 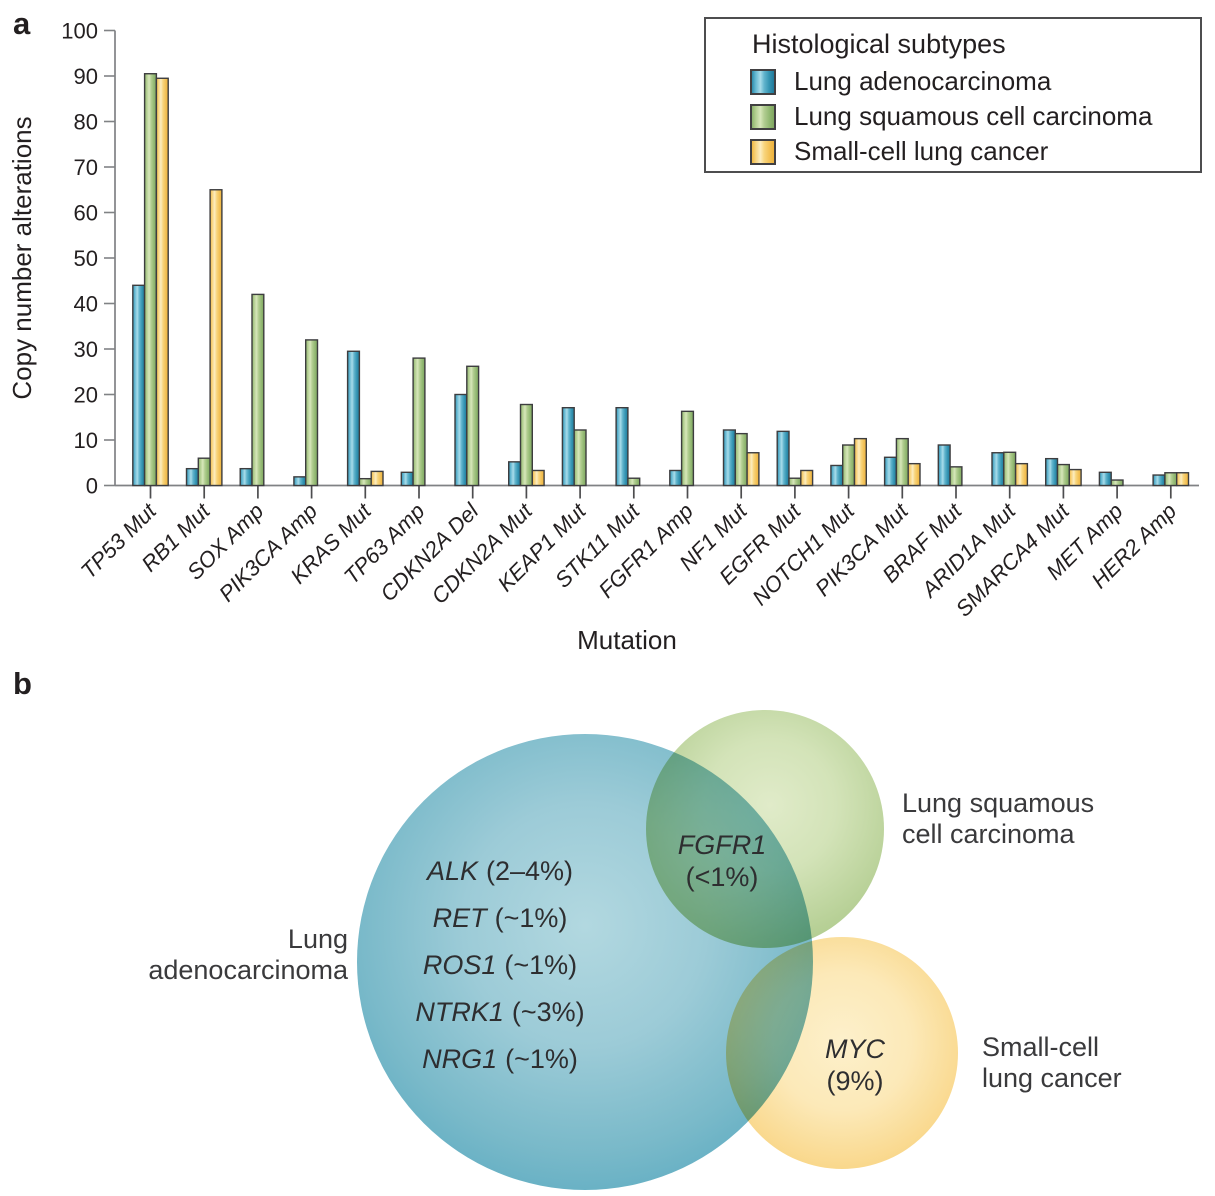 I want to click on gene-entry: NTRK1 (~3%), so click(x=500, y=1012).